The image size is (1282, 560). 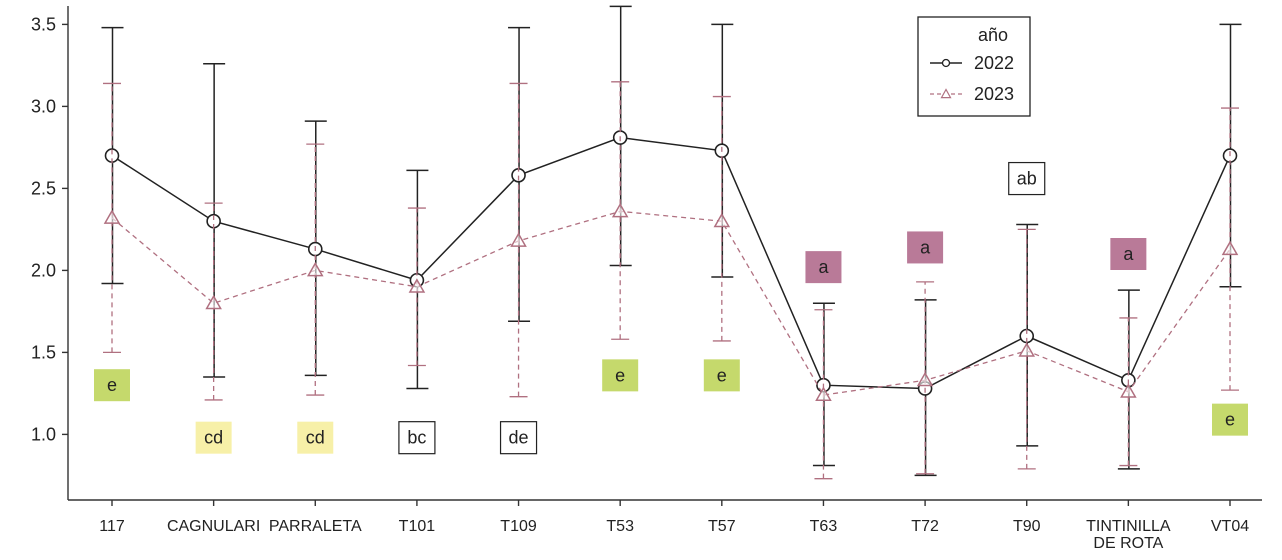 I want to click on legend-label: 2023, so click(x=994, y=94).